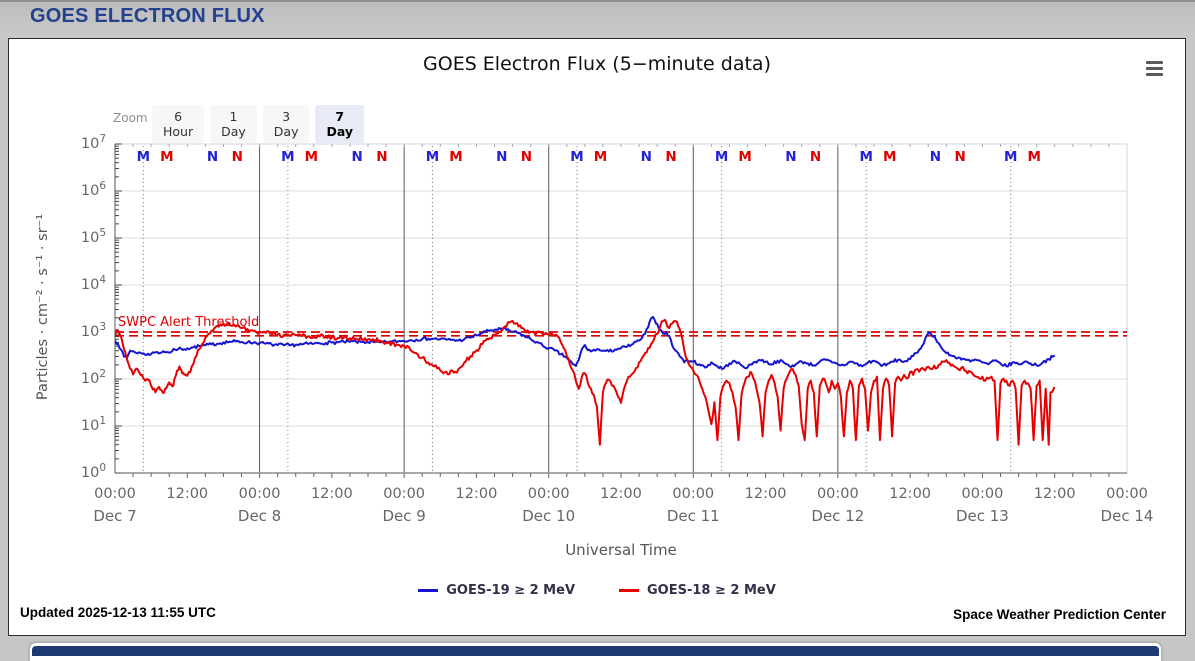 The height and width of the screenshot is (661, 1195). Describe the element at coordinates (693, 516) in the screenshot. I see `x-tick-date-label: Dec 11` at that location.